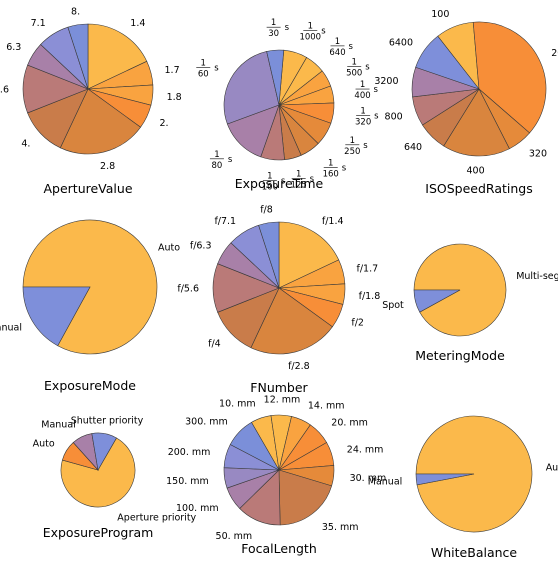 This screenshot has width=558, height=563. I want to click on slice-label-35-mm: 35. mm, so click(340, 527).